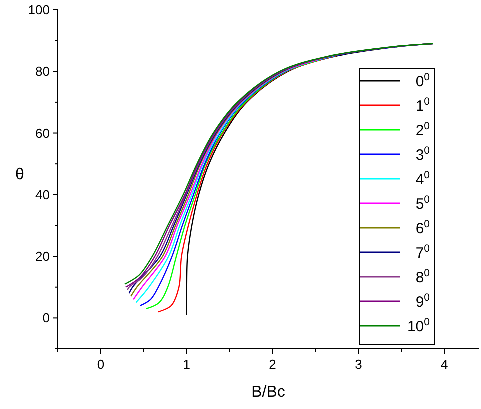  What do you see at coordinates (269, 392) in the screenshot?
I see `x-axis-title: B/Bc` at bounding box center [269, 392].